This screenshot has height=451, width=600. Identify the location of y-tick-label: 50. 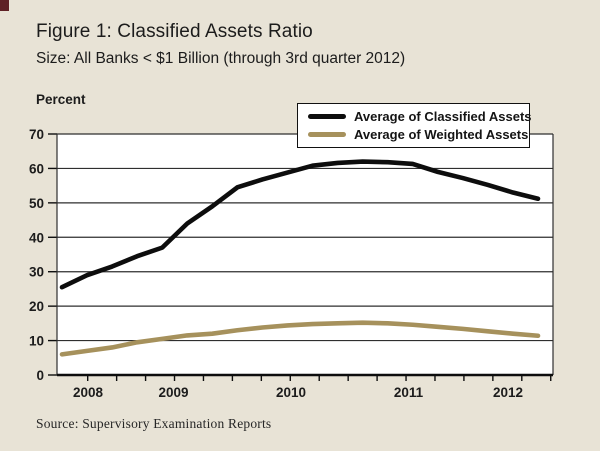
(36, 203).